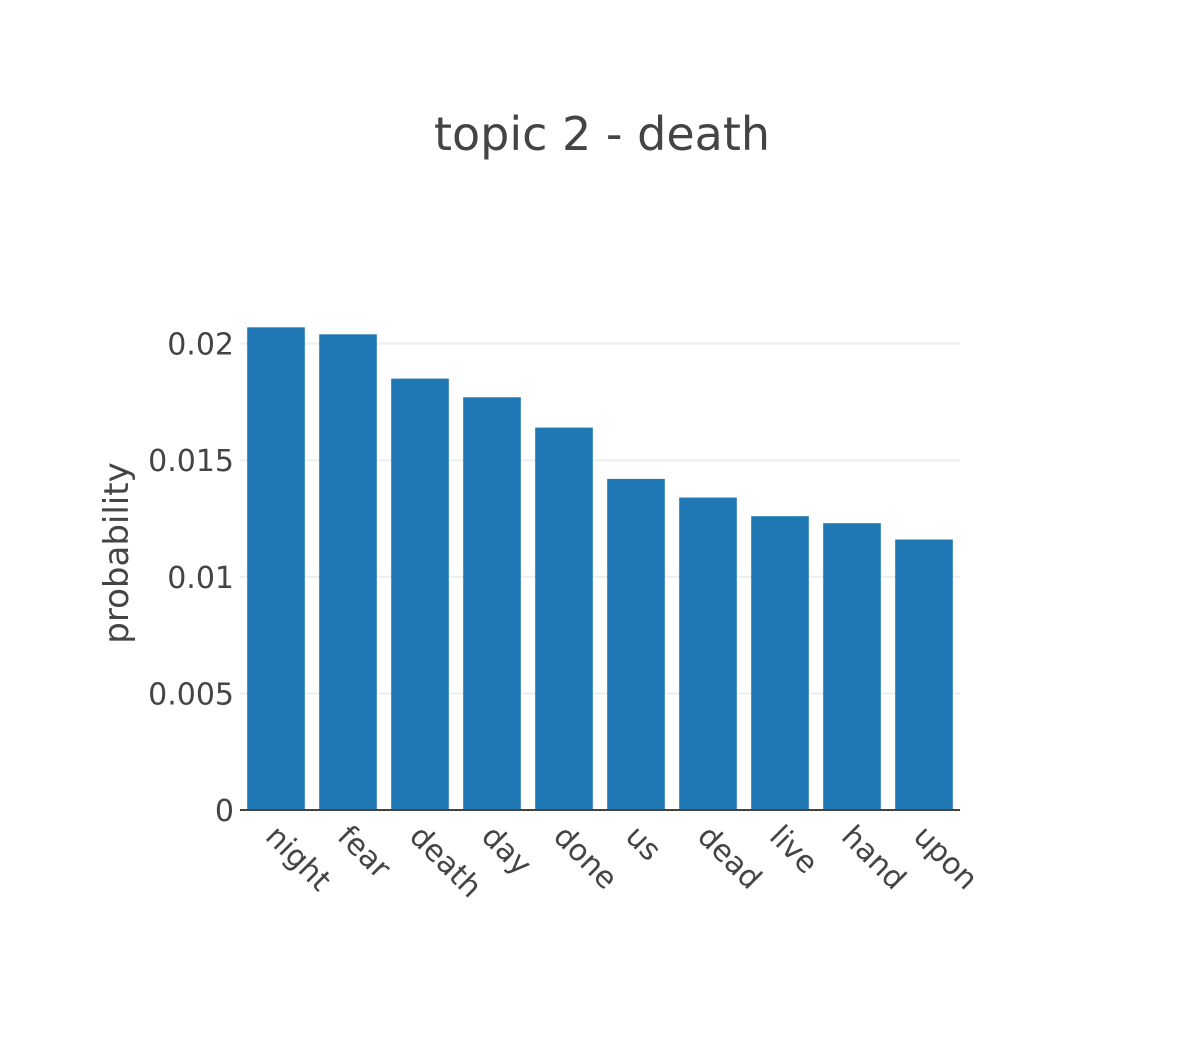  What do you see at coordinates (191, 694) in the screenshot?
I see `y-tick-label: 0.005` at bounding box center [191, 694].